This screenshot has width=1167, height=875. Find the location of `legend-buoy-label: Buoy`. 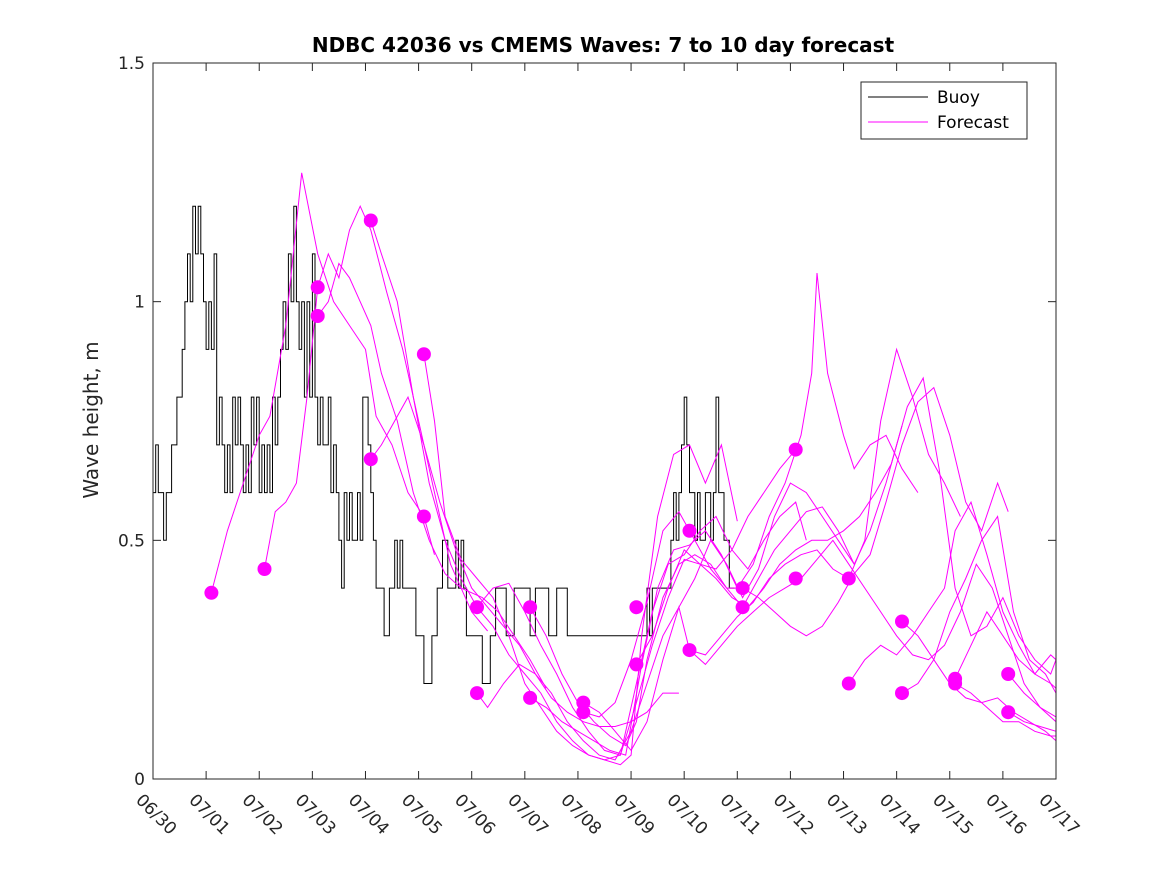

legend-buoy-label: Buoy is located at coordinates (958, 98).